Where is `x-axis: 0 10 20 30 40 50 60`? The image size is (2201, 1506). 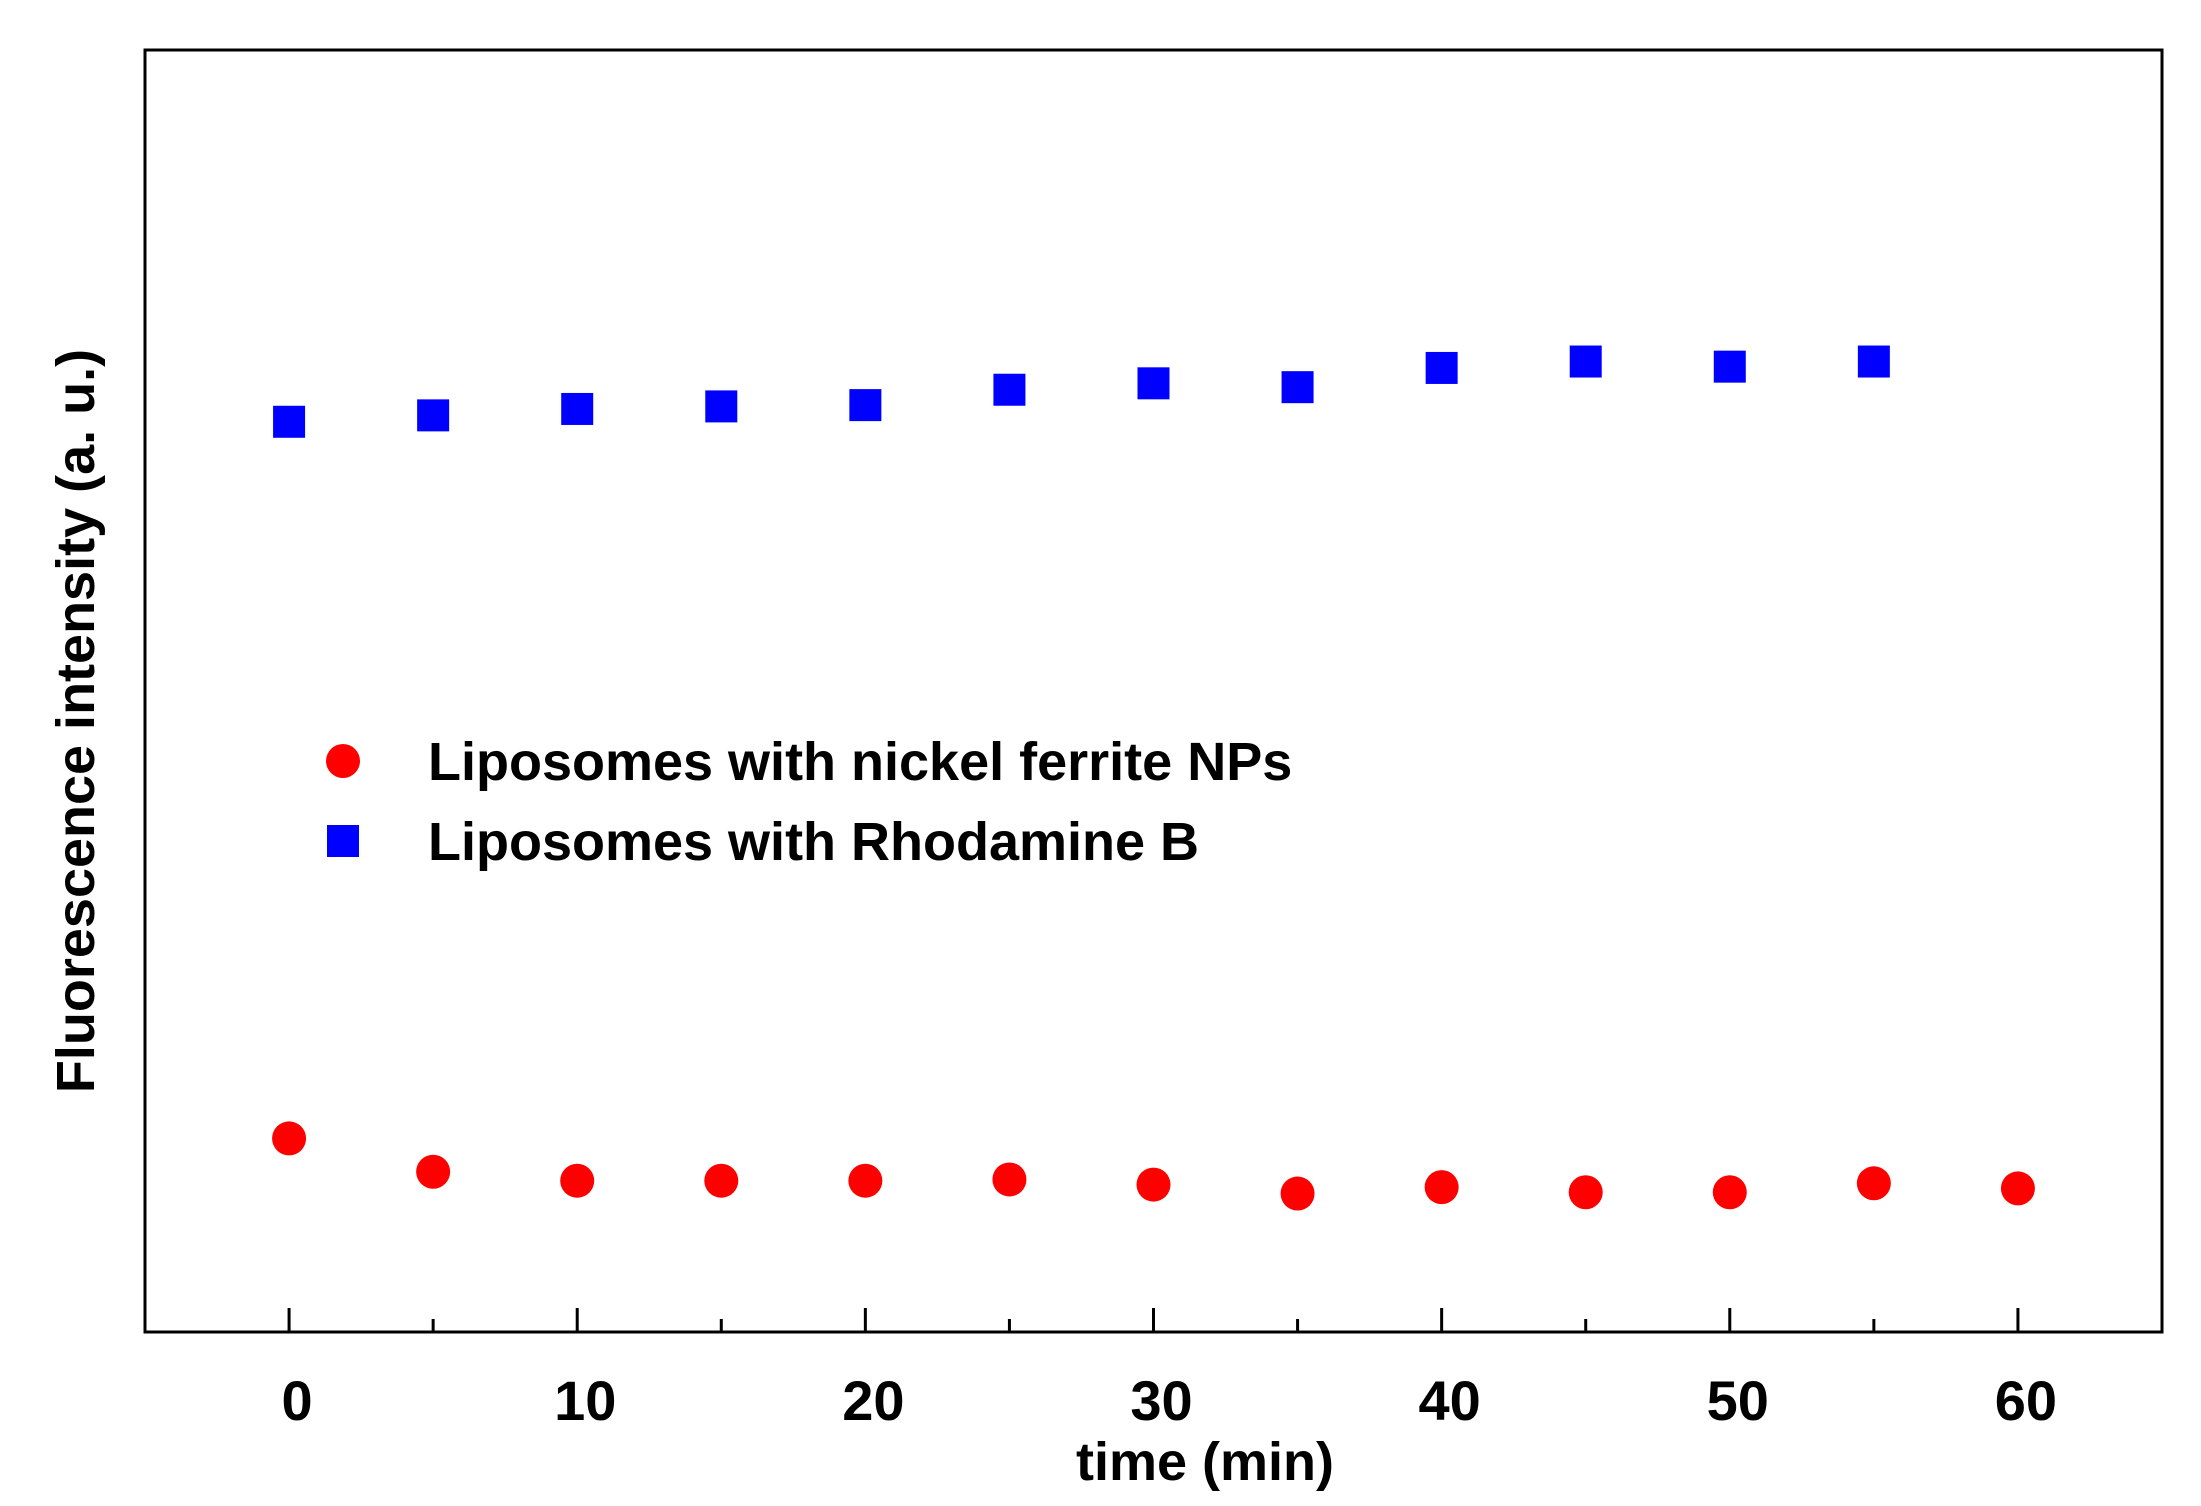 x-axis: 0 10 20 30 40 50 60 is located at coordinates (1169, 1370).